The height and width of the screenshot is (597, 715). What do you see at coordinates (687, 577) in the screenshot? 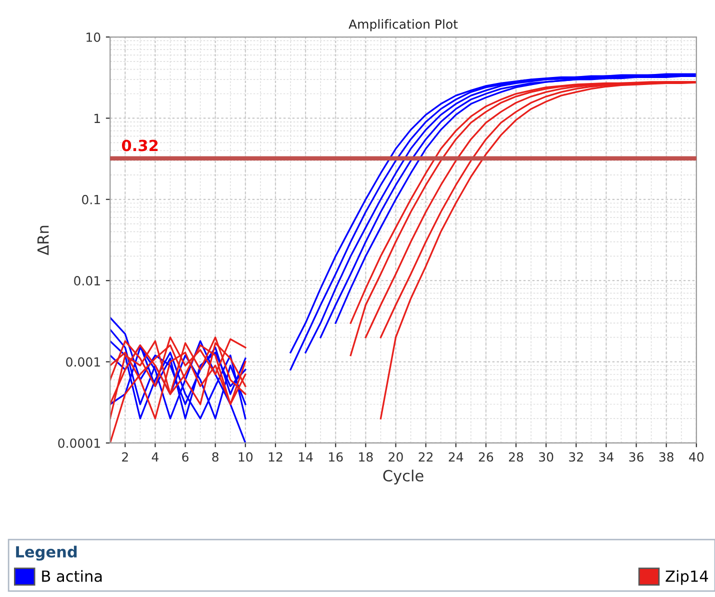
I see `legend-label: Zip14` at bounding box center [687, 577].